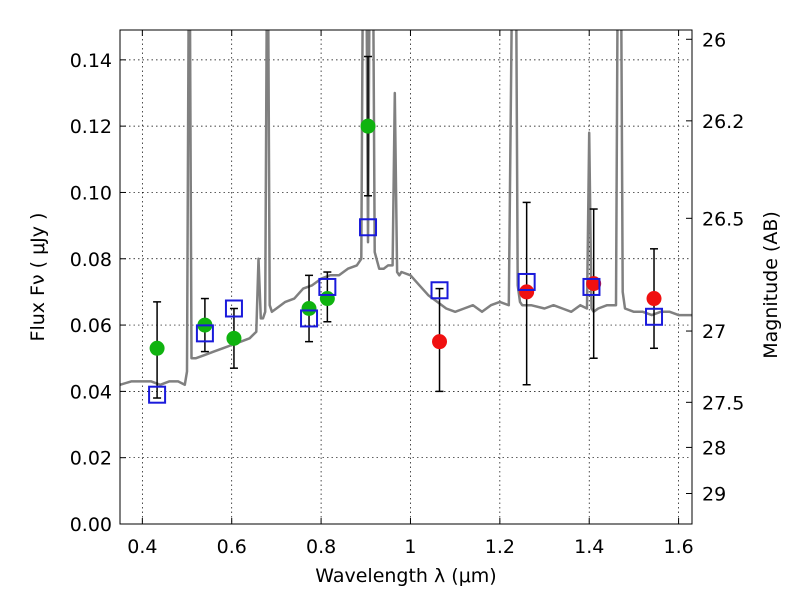 The image size is (800, 600). Describe the element at coordinates (714, 332) in the screenshot. I see `right-tick-label: 27` at that location.